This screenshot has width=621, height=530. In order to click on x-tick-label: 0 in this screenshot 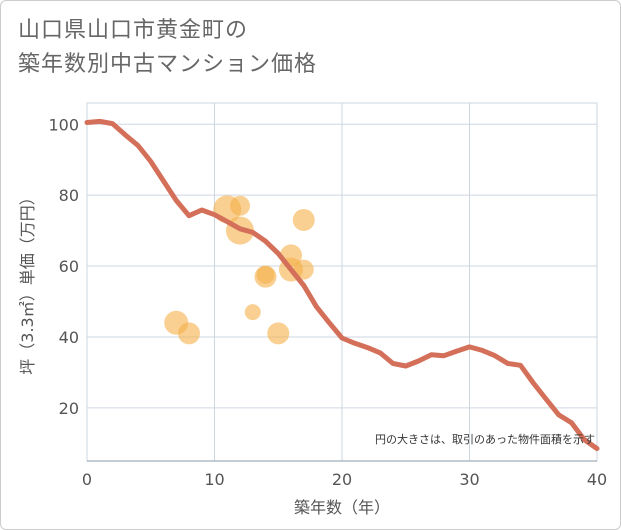, I will do `click(87, 479)`.